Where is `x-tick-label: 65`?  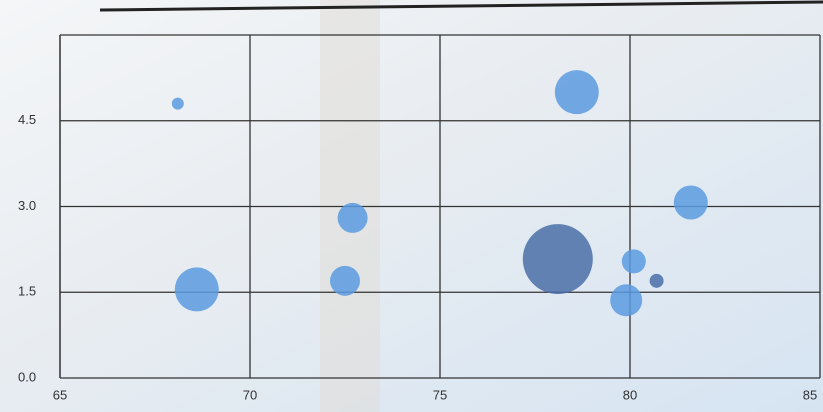
x-tick-label: 65 is located at coordinates (60, 394).